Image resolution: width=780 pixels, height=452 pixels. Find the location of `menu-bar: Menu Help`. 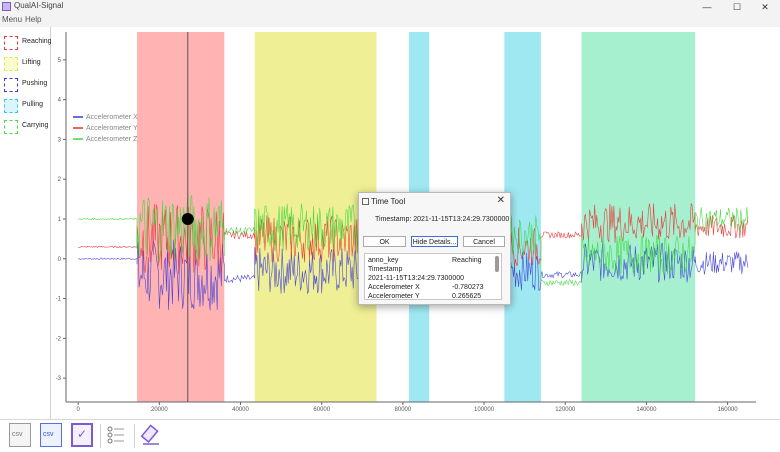

menu-bar: Menu Help is located at coordinates (390, 20).